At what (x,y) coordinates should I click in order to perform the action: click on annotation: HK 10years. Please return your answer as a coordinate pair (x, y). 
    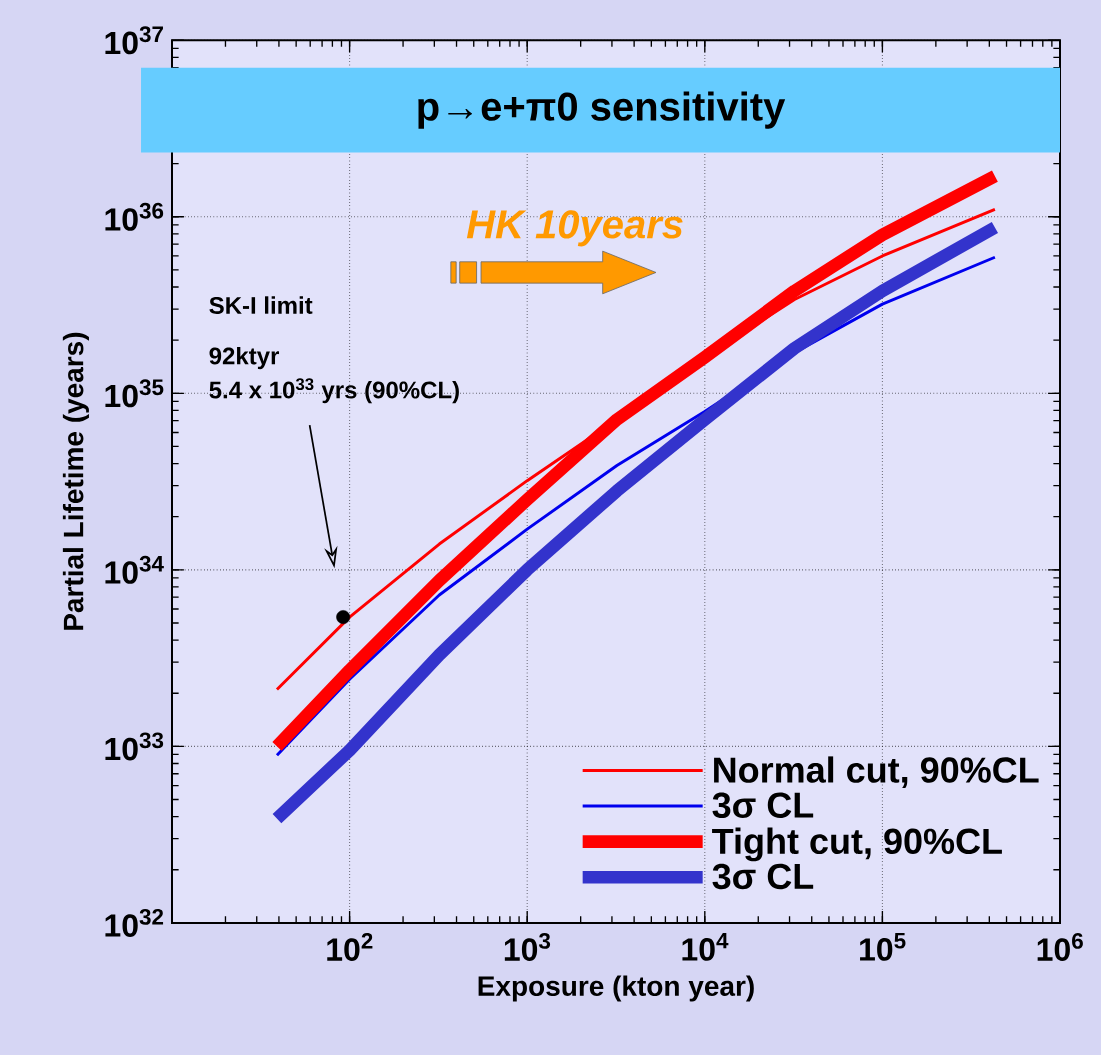
    Looking at the image, I should click on (574, 228).